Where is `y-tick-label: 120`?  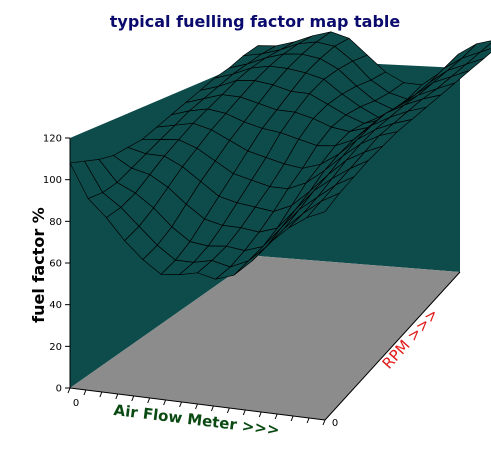 y-tick-label: 120 is located at coordinates (52, 139).